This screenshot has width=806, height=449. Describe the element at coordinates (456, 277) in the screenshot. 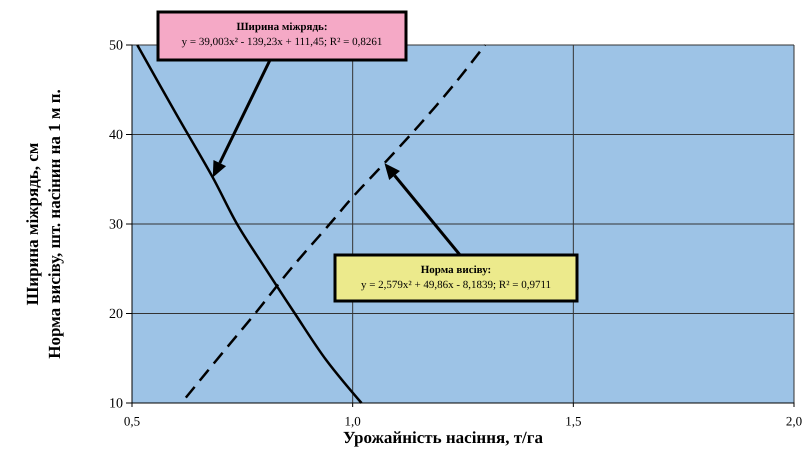

I see `annotation: Норма висіву: y = 2,579x² + 49,86x - 8,1839; R² = 0,9711` at that location.